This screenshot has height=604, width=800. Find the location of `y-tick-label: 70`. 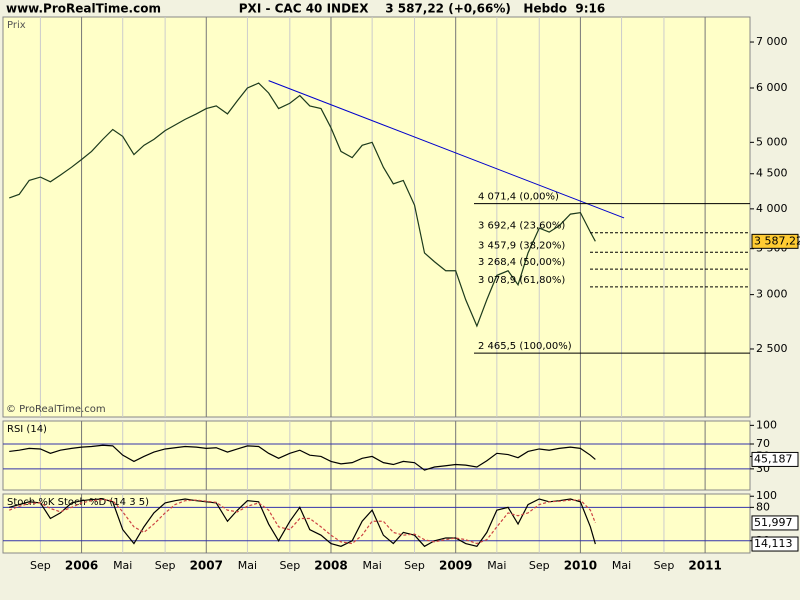

y-tick-label: 70 is located at coordinates (763, 443).